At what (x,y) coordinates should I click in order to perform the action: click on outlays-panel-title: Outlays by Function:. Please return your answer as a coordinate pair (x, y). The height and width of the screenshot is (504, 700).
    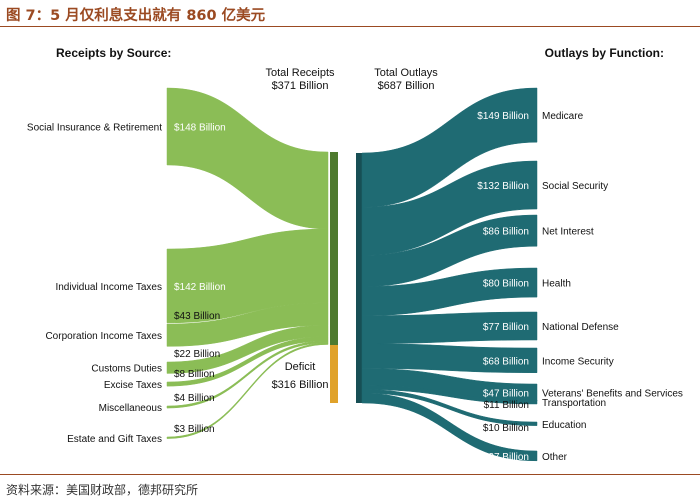
    Looking at the image, I should click on (604, 53).